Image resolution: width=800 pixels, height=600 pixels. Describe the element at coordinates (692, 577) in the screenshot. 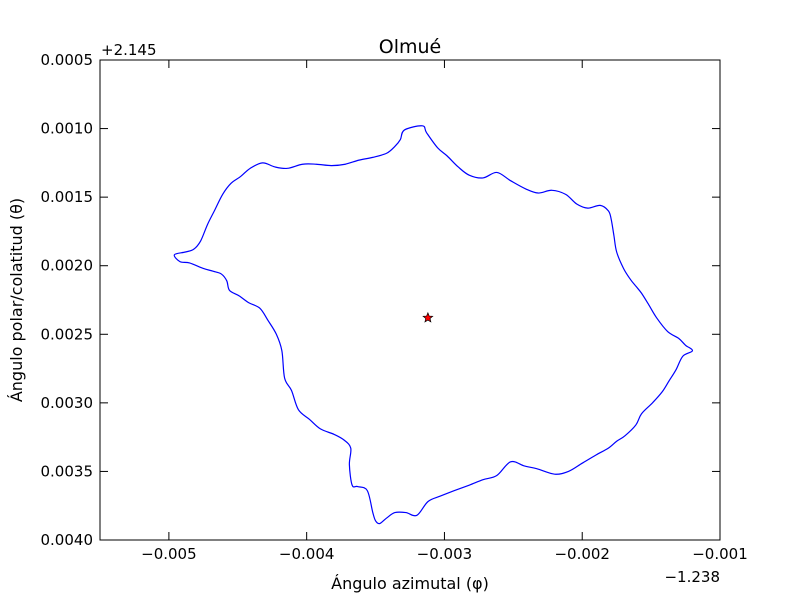

I see `x-offset-label: −1.238` at that location.